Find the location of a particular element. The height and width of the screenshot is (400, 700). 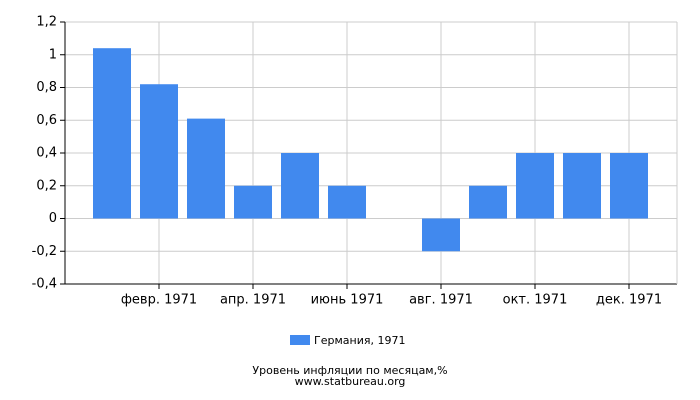

x-tick-label: авг. 1971 is located at coordinates (441, 300).